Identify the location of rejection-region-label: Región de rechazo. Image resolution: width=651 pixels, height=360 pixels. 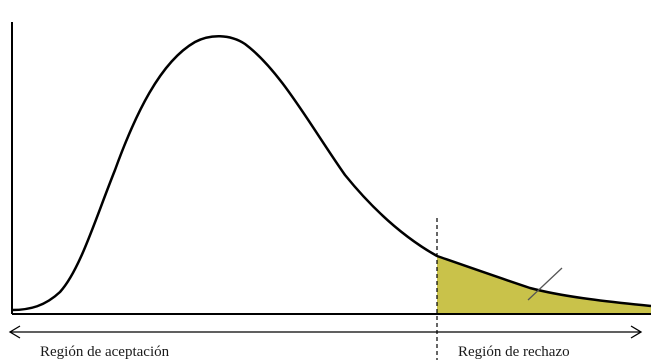
(514, 352).